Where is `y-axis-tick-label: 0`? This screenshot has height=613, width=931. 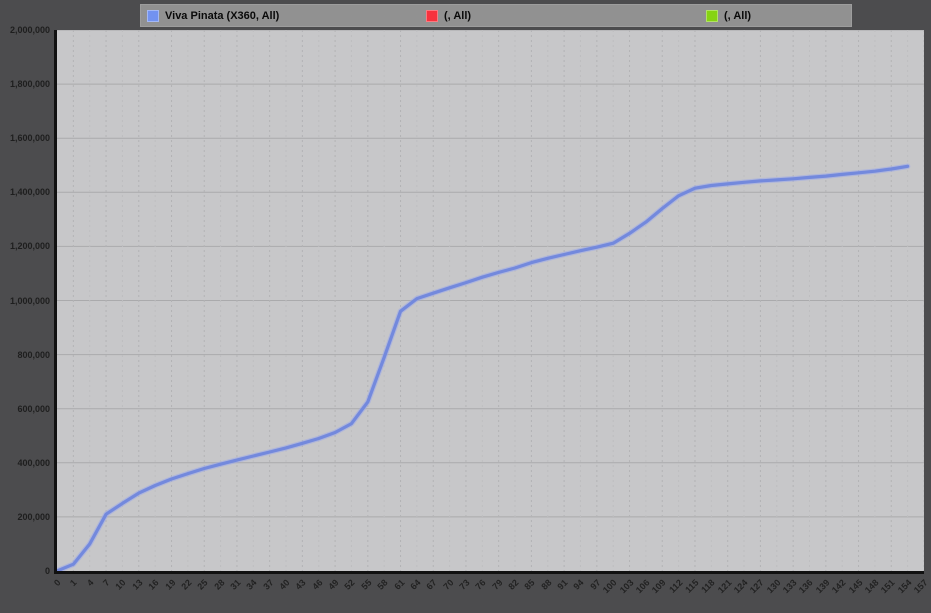
y-axis-tick-label: 0 is located at coordinates (47, 571).